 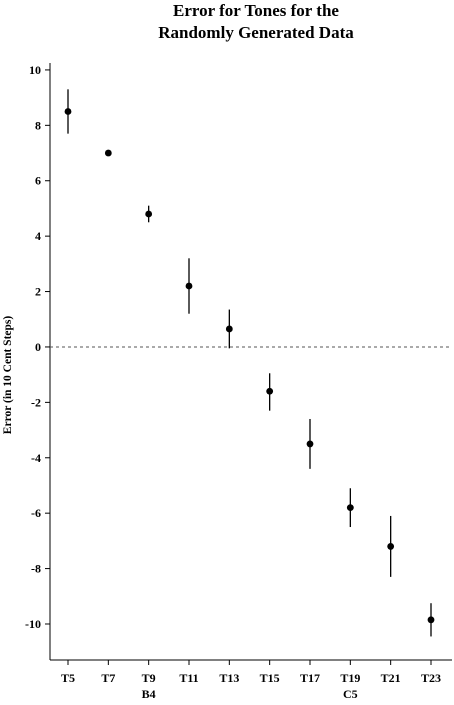 I want to click on y-tick-label: -4, so click(x=36, y=458).